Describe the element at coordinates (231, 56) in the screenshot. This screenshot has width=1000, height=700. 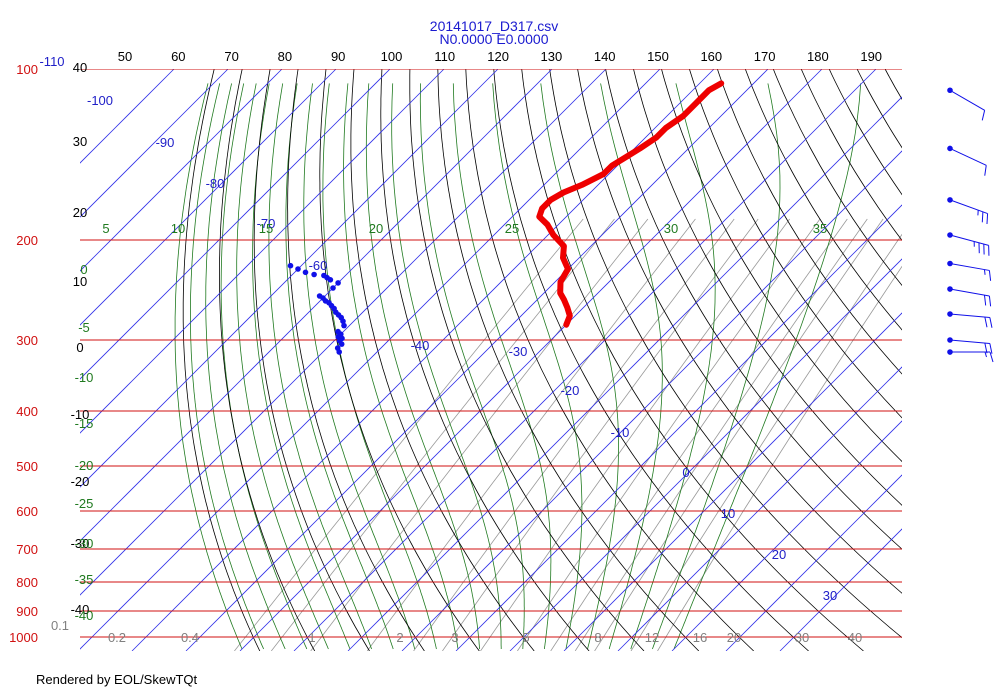
I see `top-temperature-tick: 70` at that location.